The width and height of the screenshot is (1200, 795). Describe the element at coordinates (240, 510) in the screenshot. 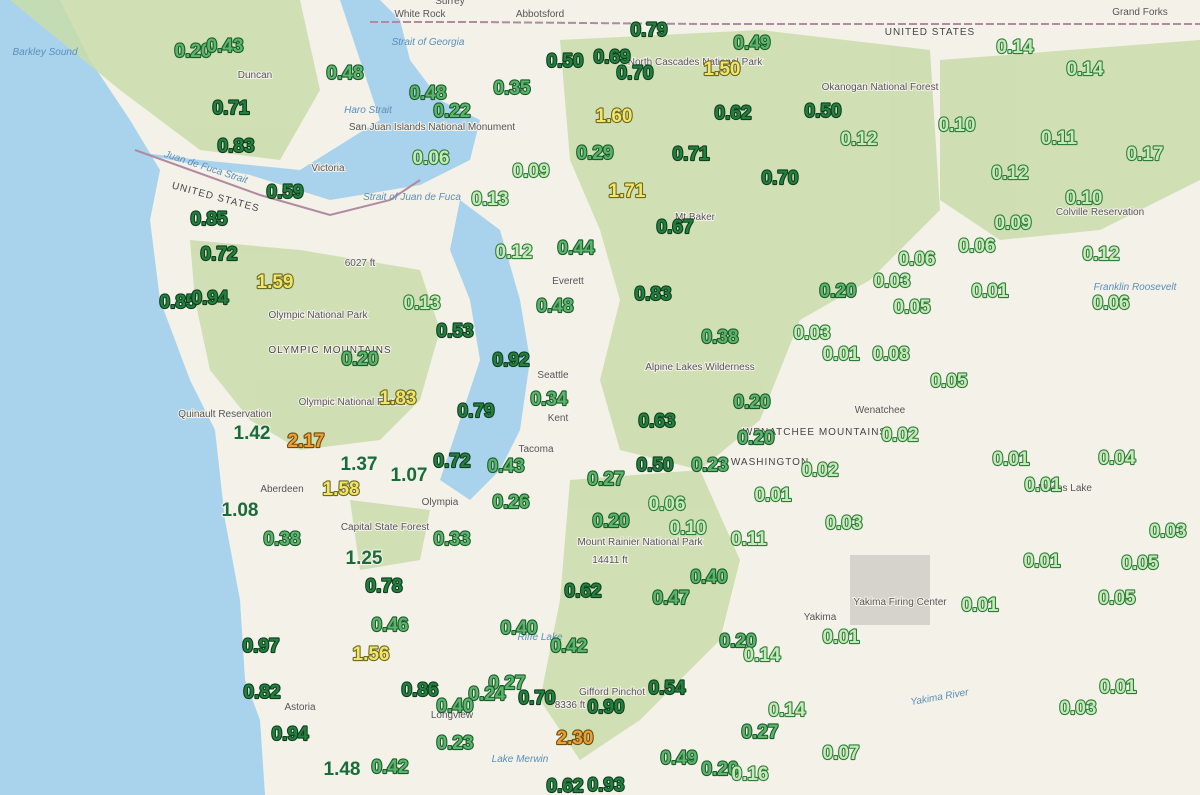

I see `precip-value: 1.08` at that location.